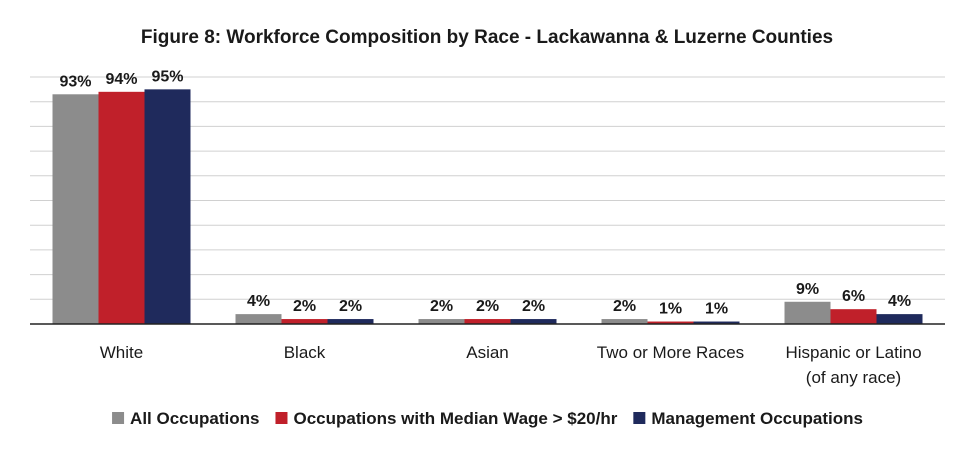 This screenshot has width=975, height=467. I want to click on category-label: White, so click(121, 352).